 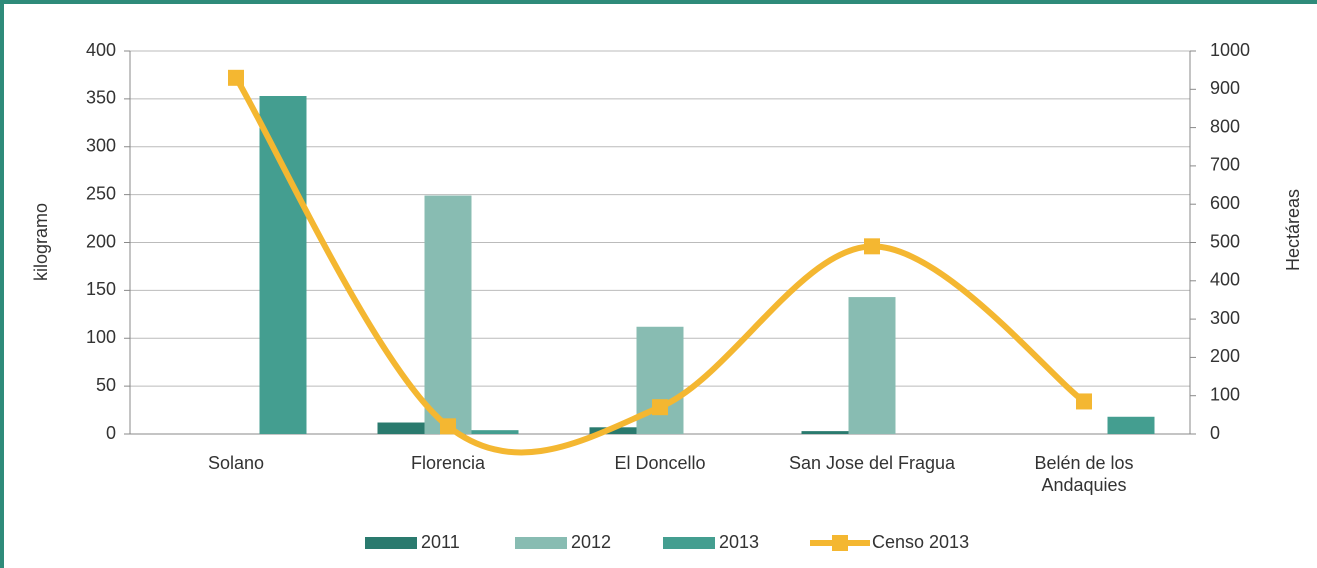 I want to click on y-tick-label: 50, so click(x=106, y=385).